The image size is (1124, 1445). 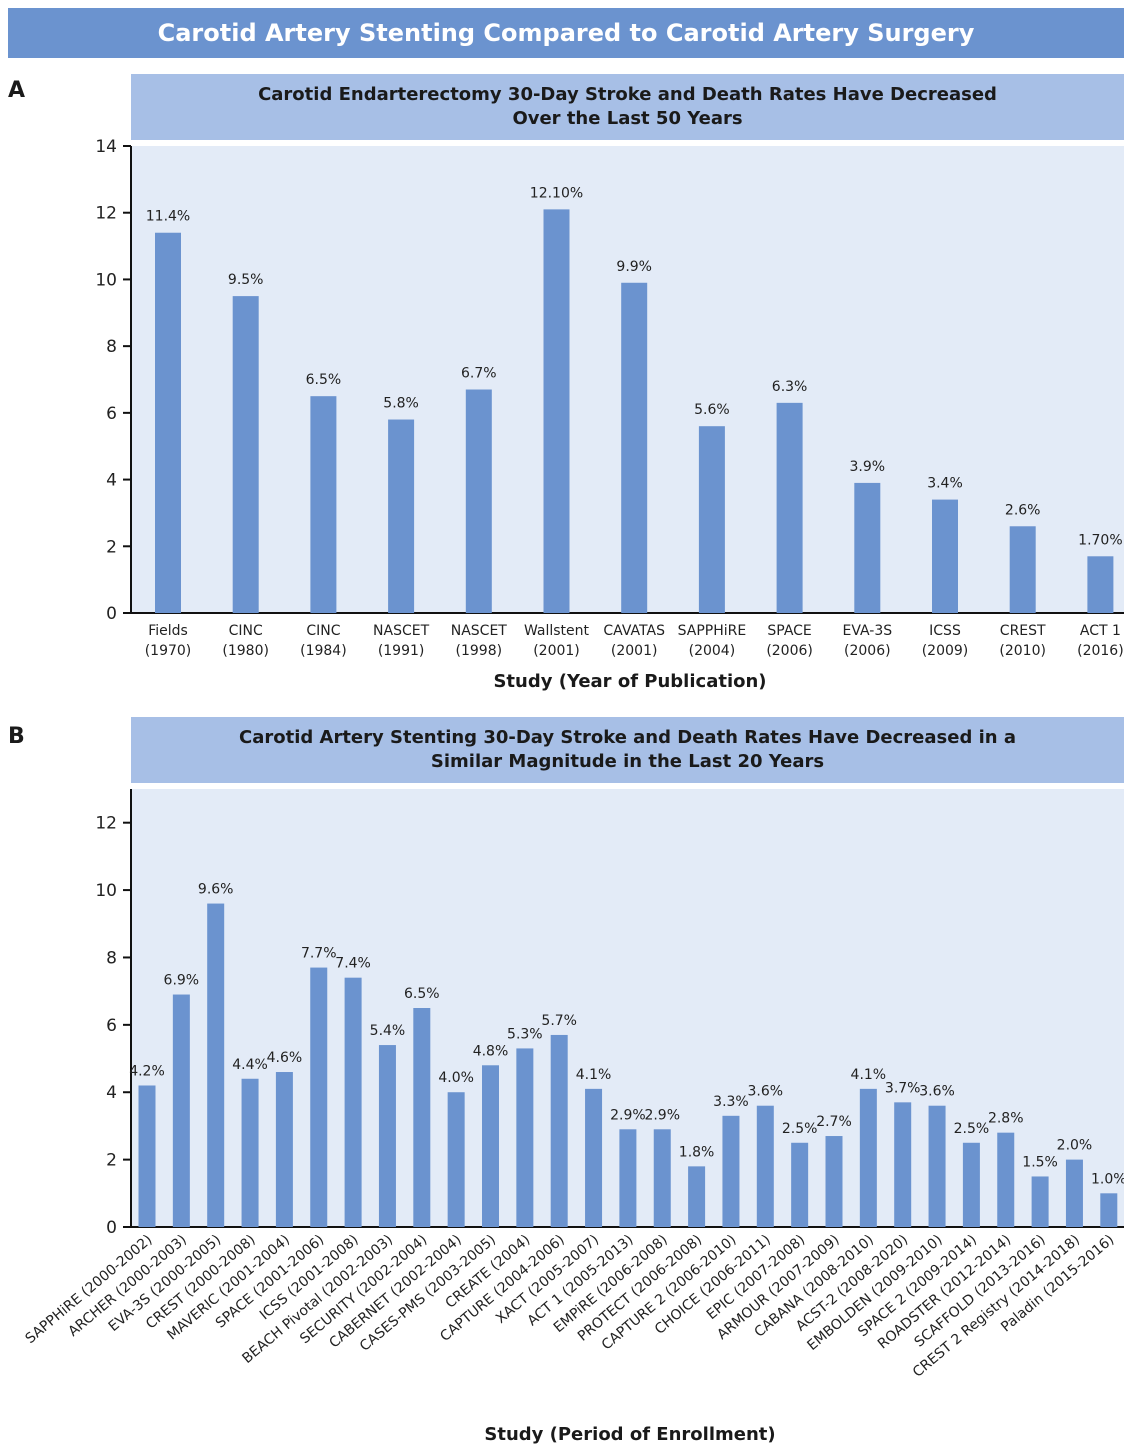 What do you see at coordinates (250, 1065) in the screenshot?
I see `bar-value-label-b: 4.4%` at bounding box center [250, 1065].